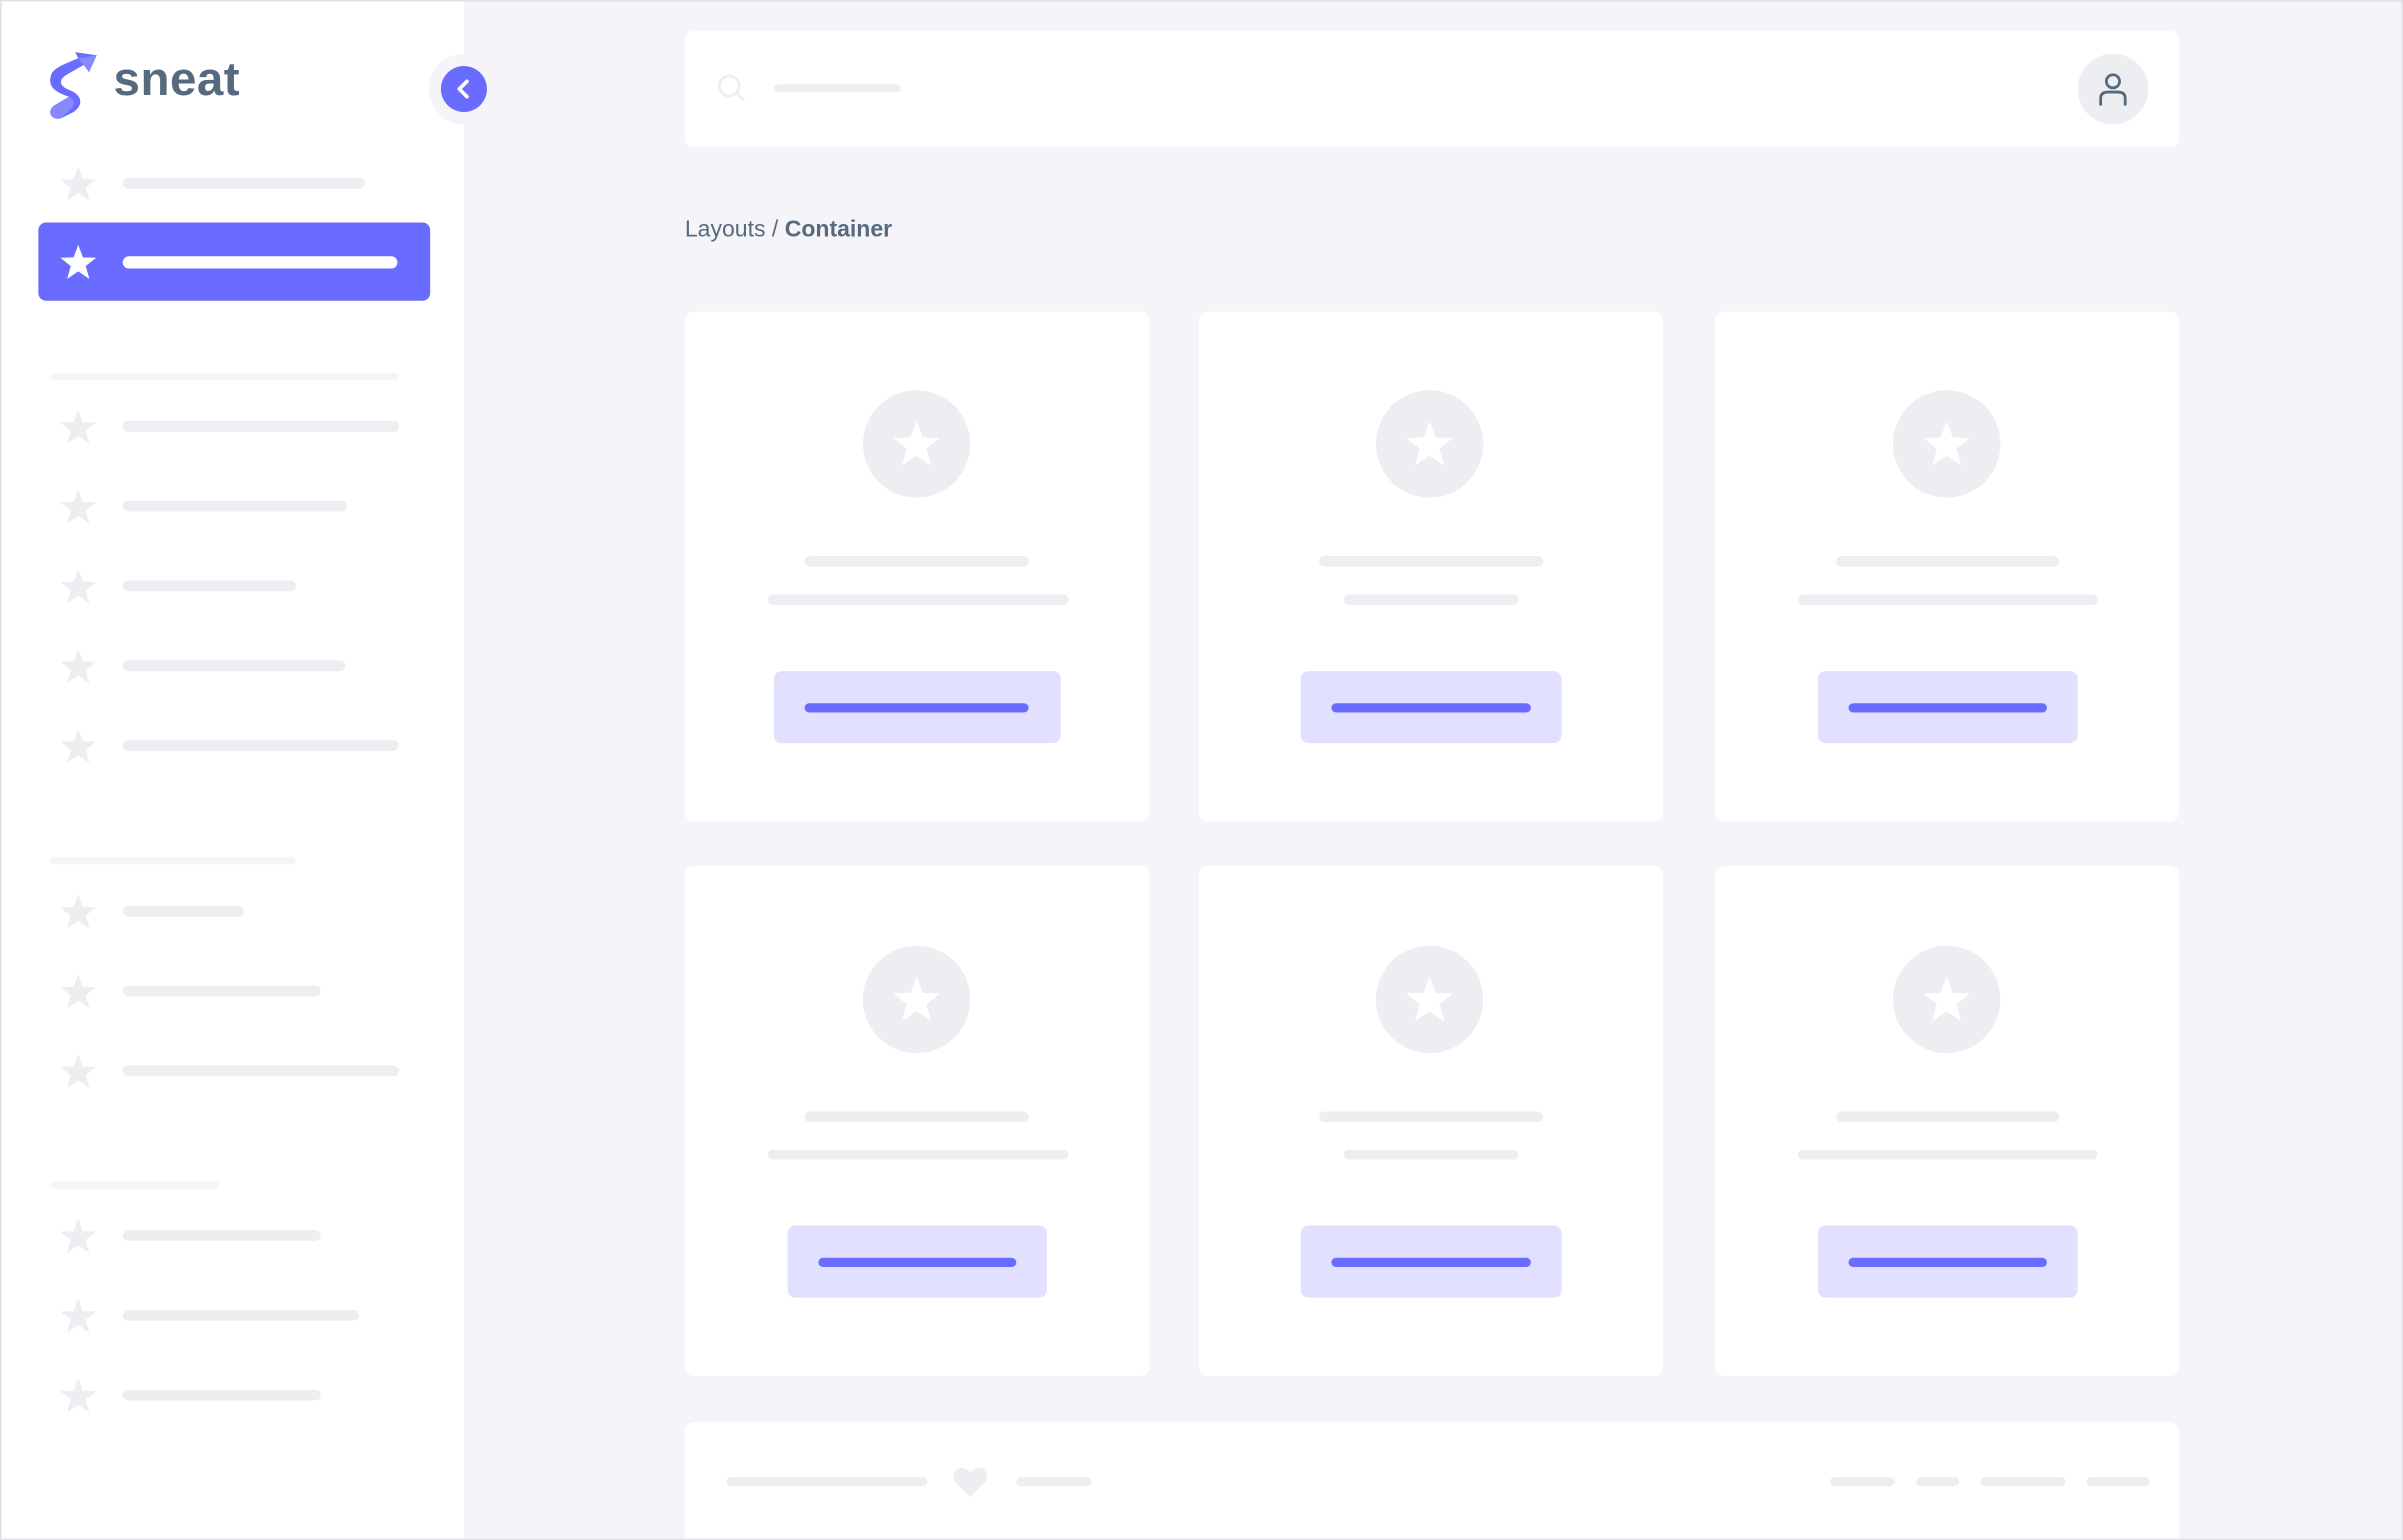 This screenshot has height=1540, width=2403. I want to click on footer-text, so click(827, 1482).